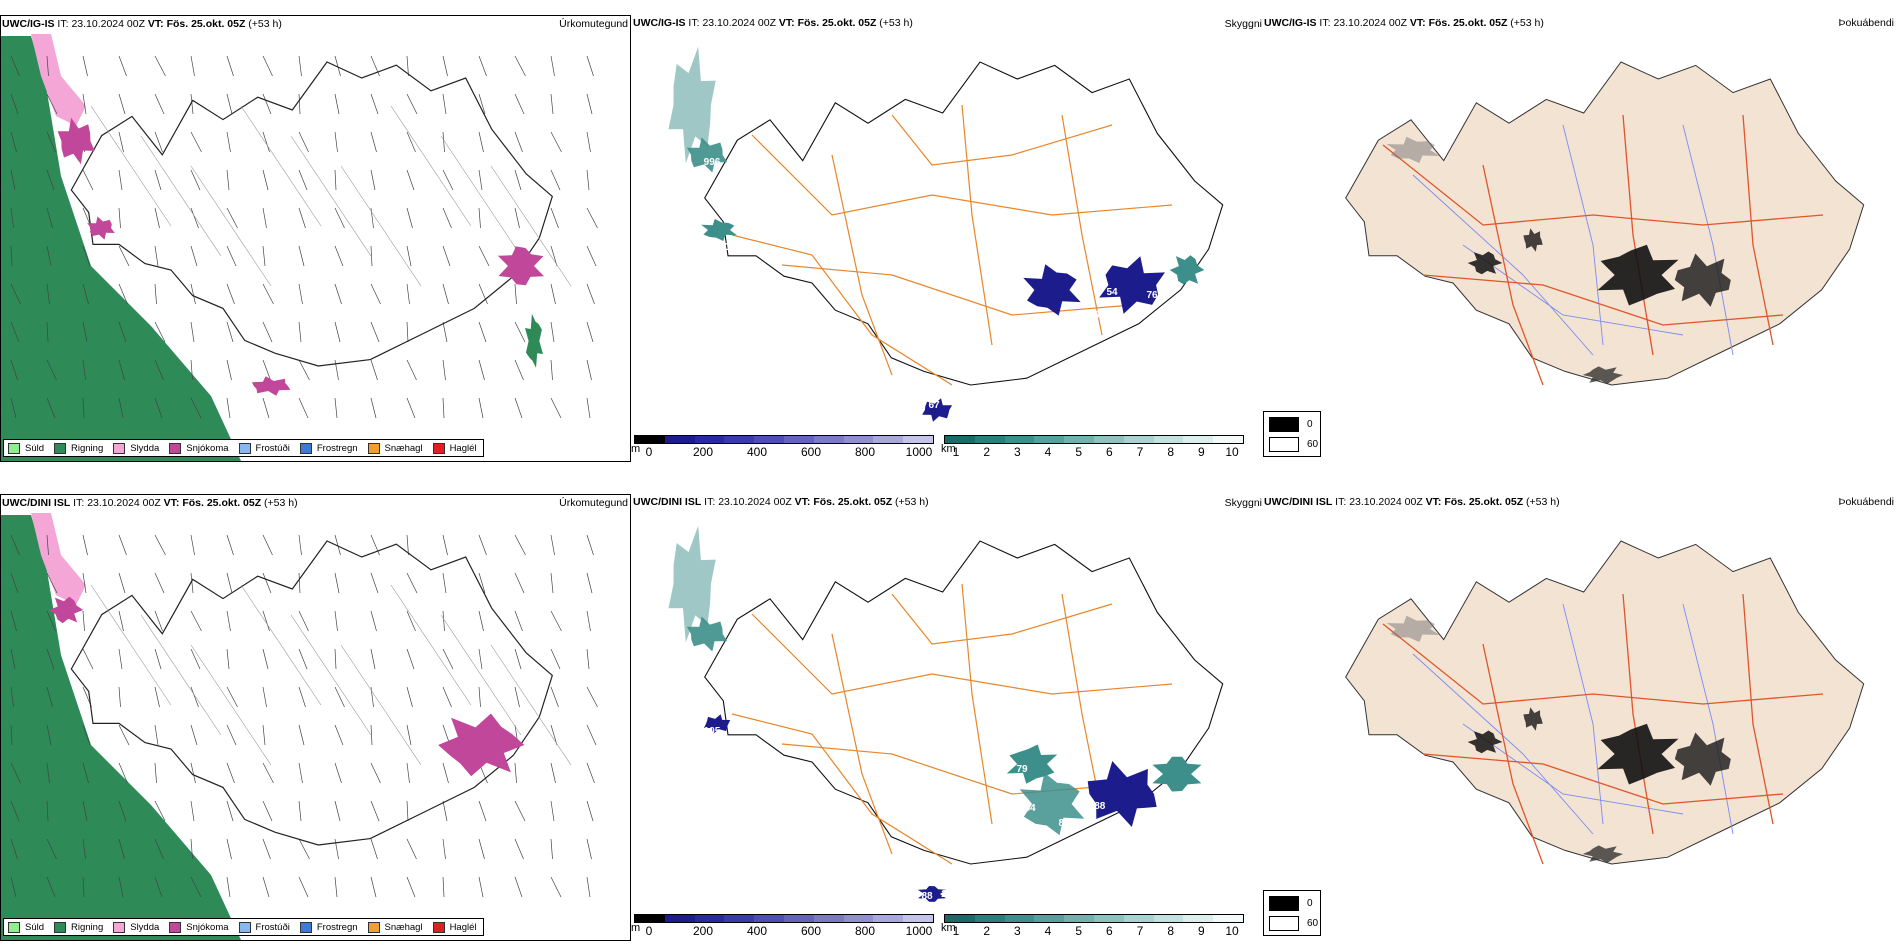 This screenshot has height=950, width=1900. Describe the element at coordinates (1313, 923) in the screenshot. I see `fog-legend-label: 60` at that location.